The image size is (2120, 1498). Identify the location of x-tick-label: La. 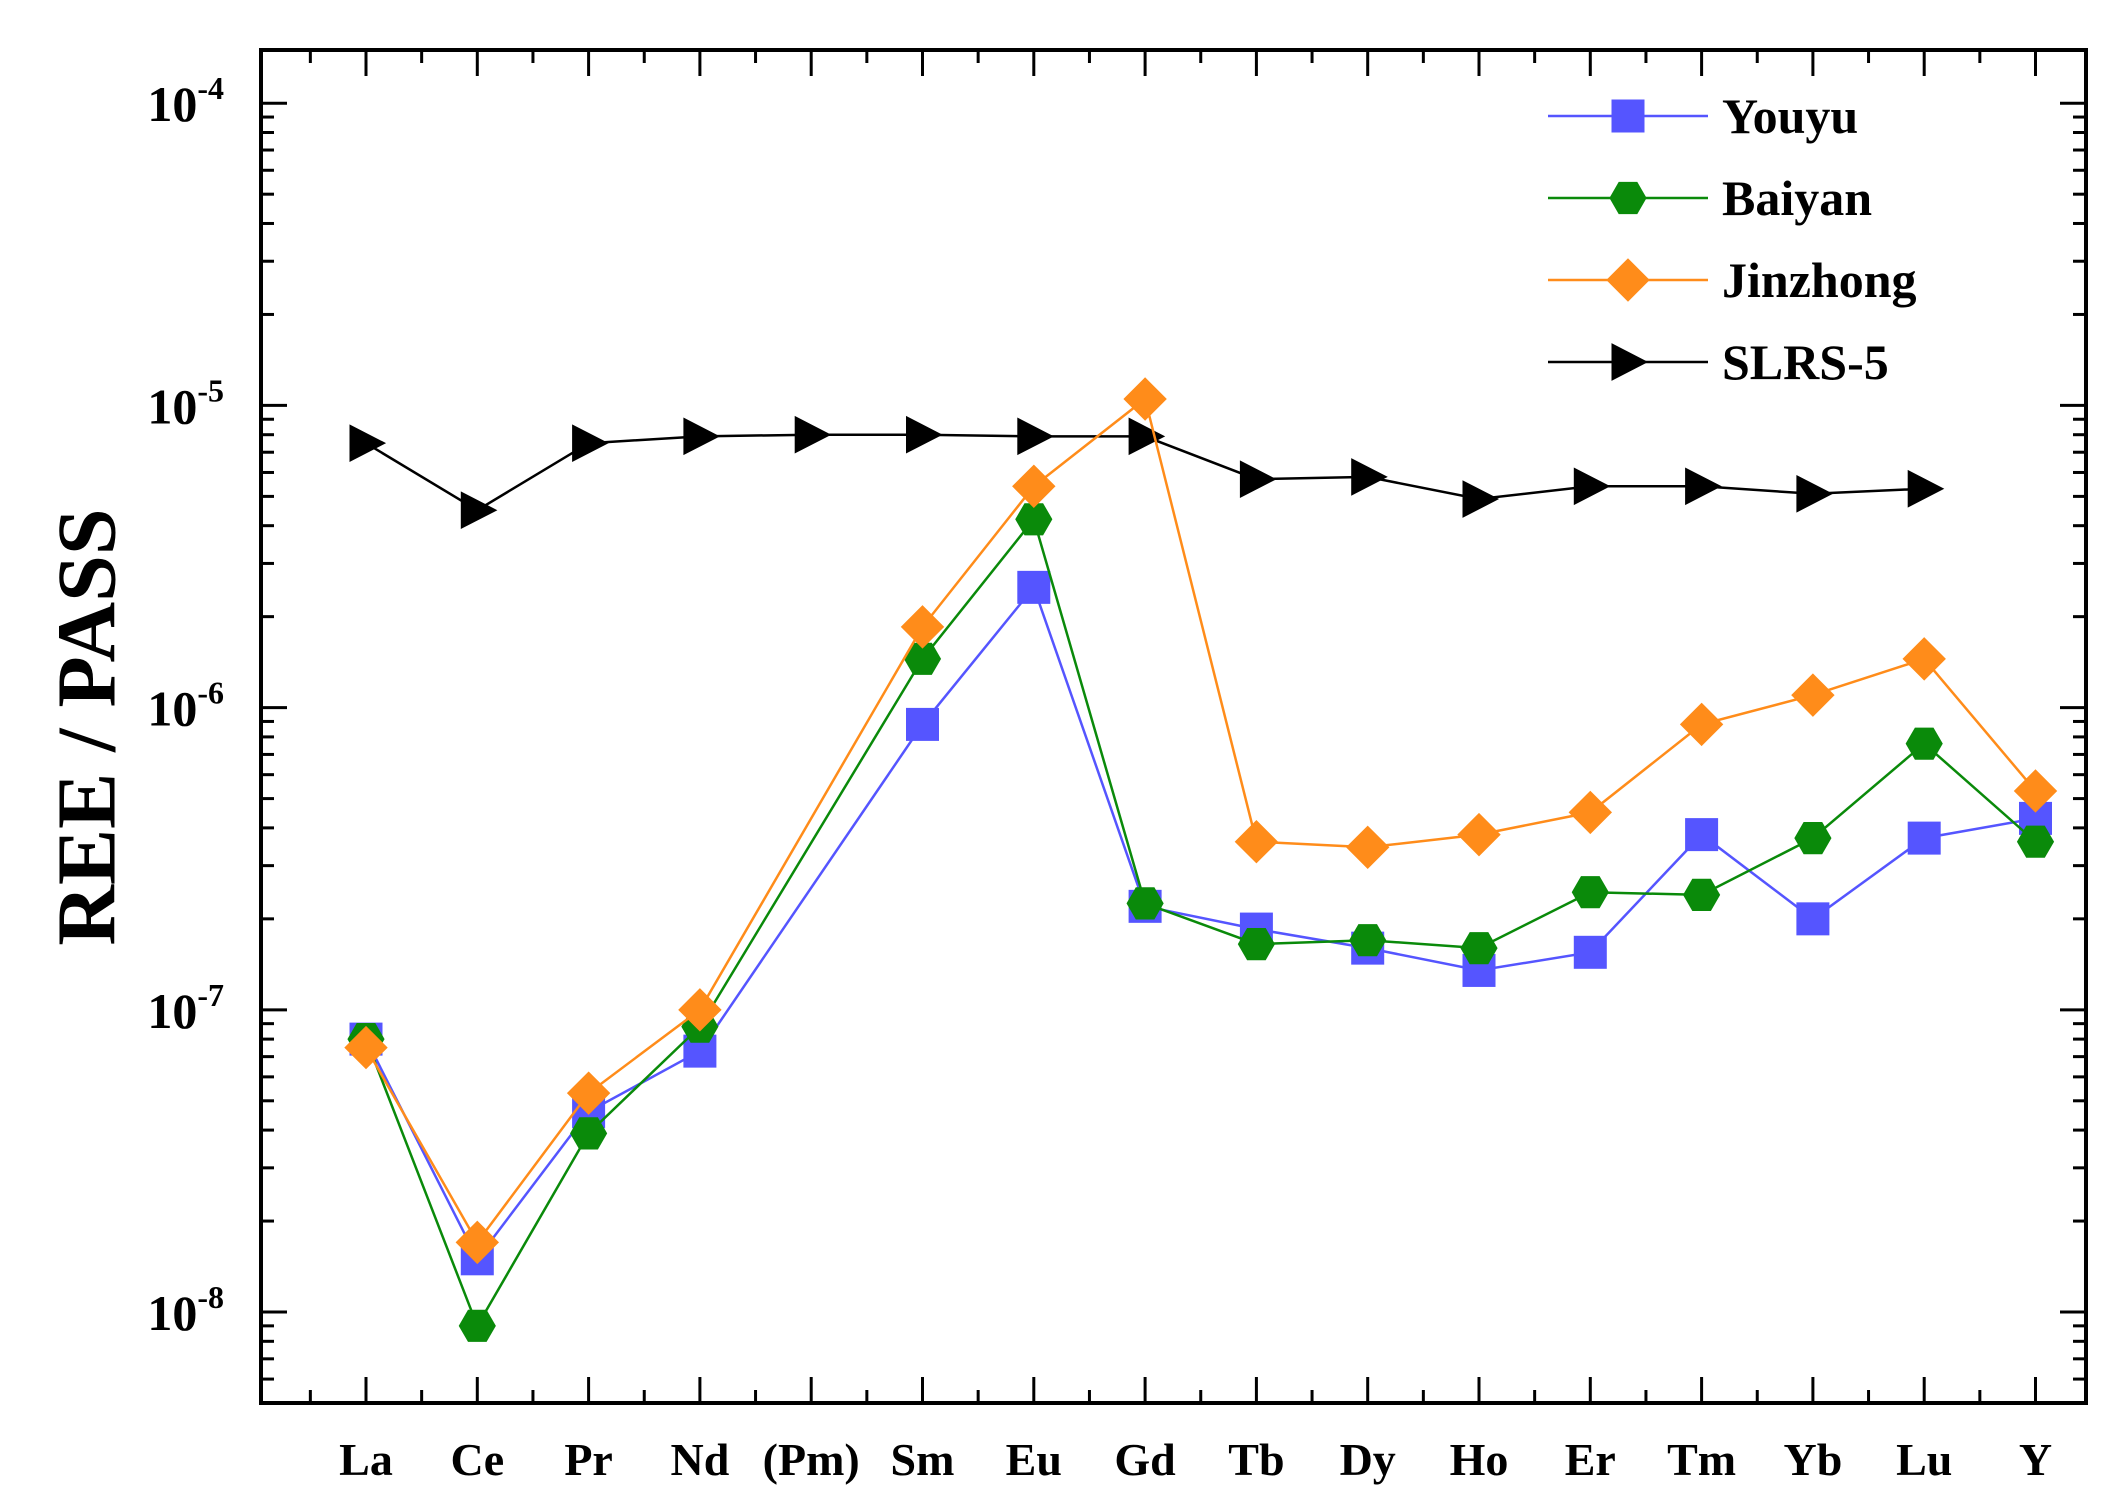
(366, 1459).